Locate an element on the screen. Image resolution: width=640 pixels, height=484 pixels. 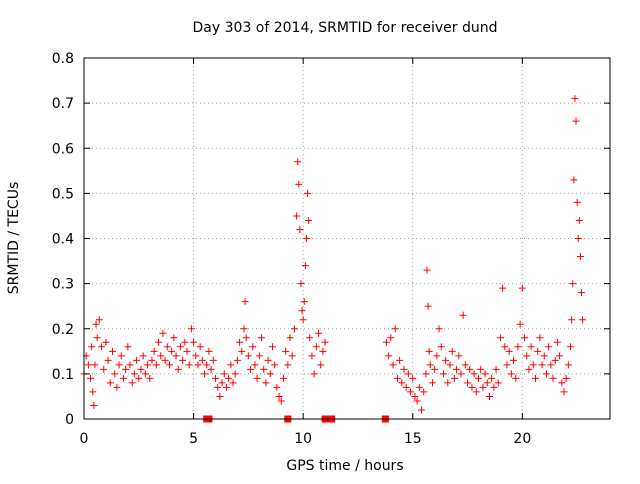
y-tick-label: 0.2 is located at coordinates (63, 330).